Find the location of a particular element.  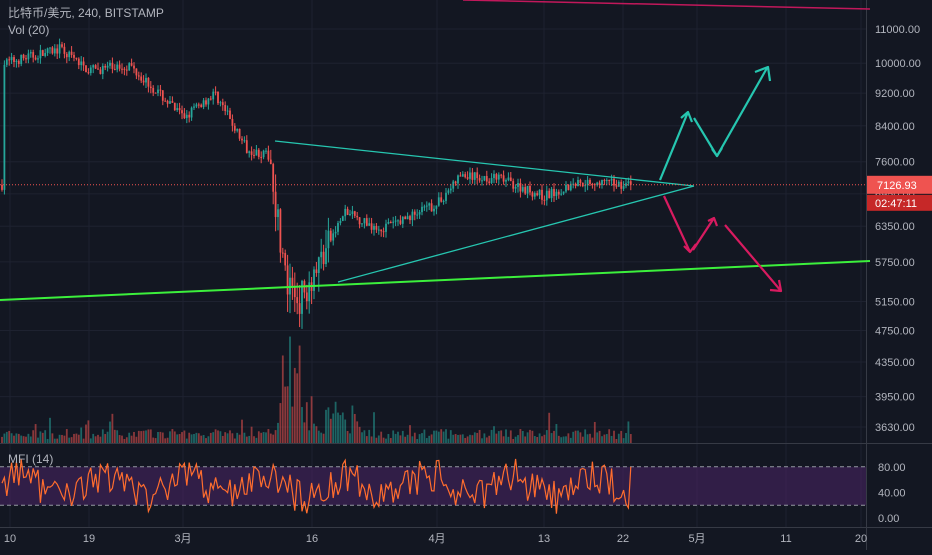

price-tick-label: 8400.00 is located at coordinates (895, 127).